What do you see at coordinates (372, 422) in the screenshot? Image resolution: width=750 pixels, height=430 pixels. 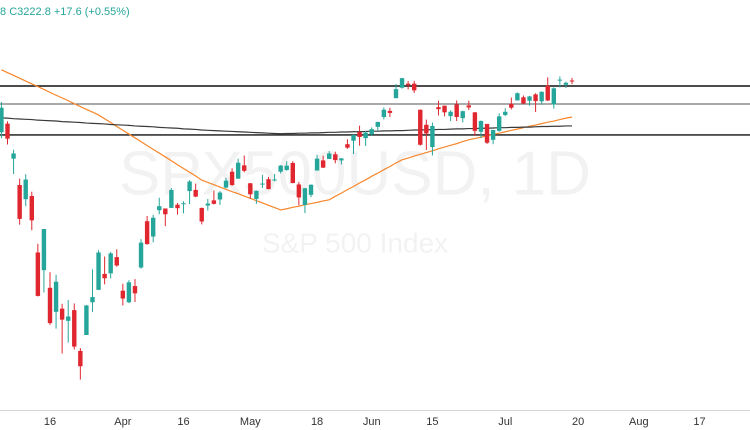 I see `x-tick-label: Jun` at bounding box center [372, 422].